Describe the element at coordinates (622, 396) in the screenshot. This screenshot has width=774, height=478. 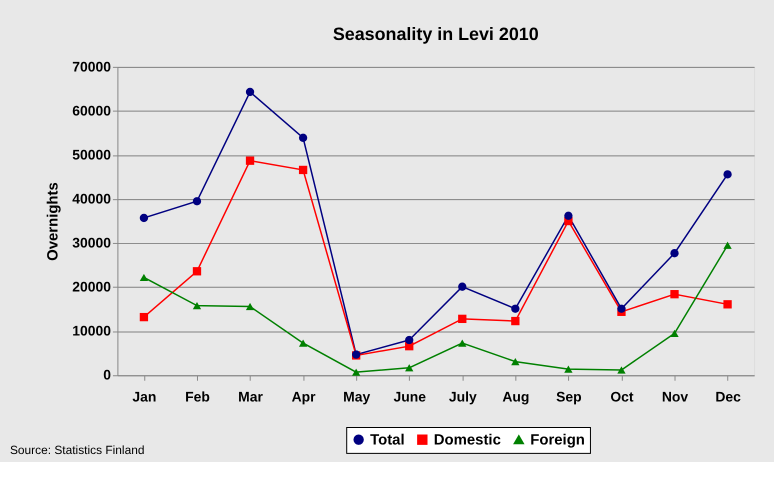
I see `x-tick-label: Oct` at that location.